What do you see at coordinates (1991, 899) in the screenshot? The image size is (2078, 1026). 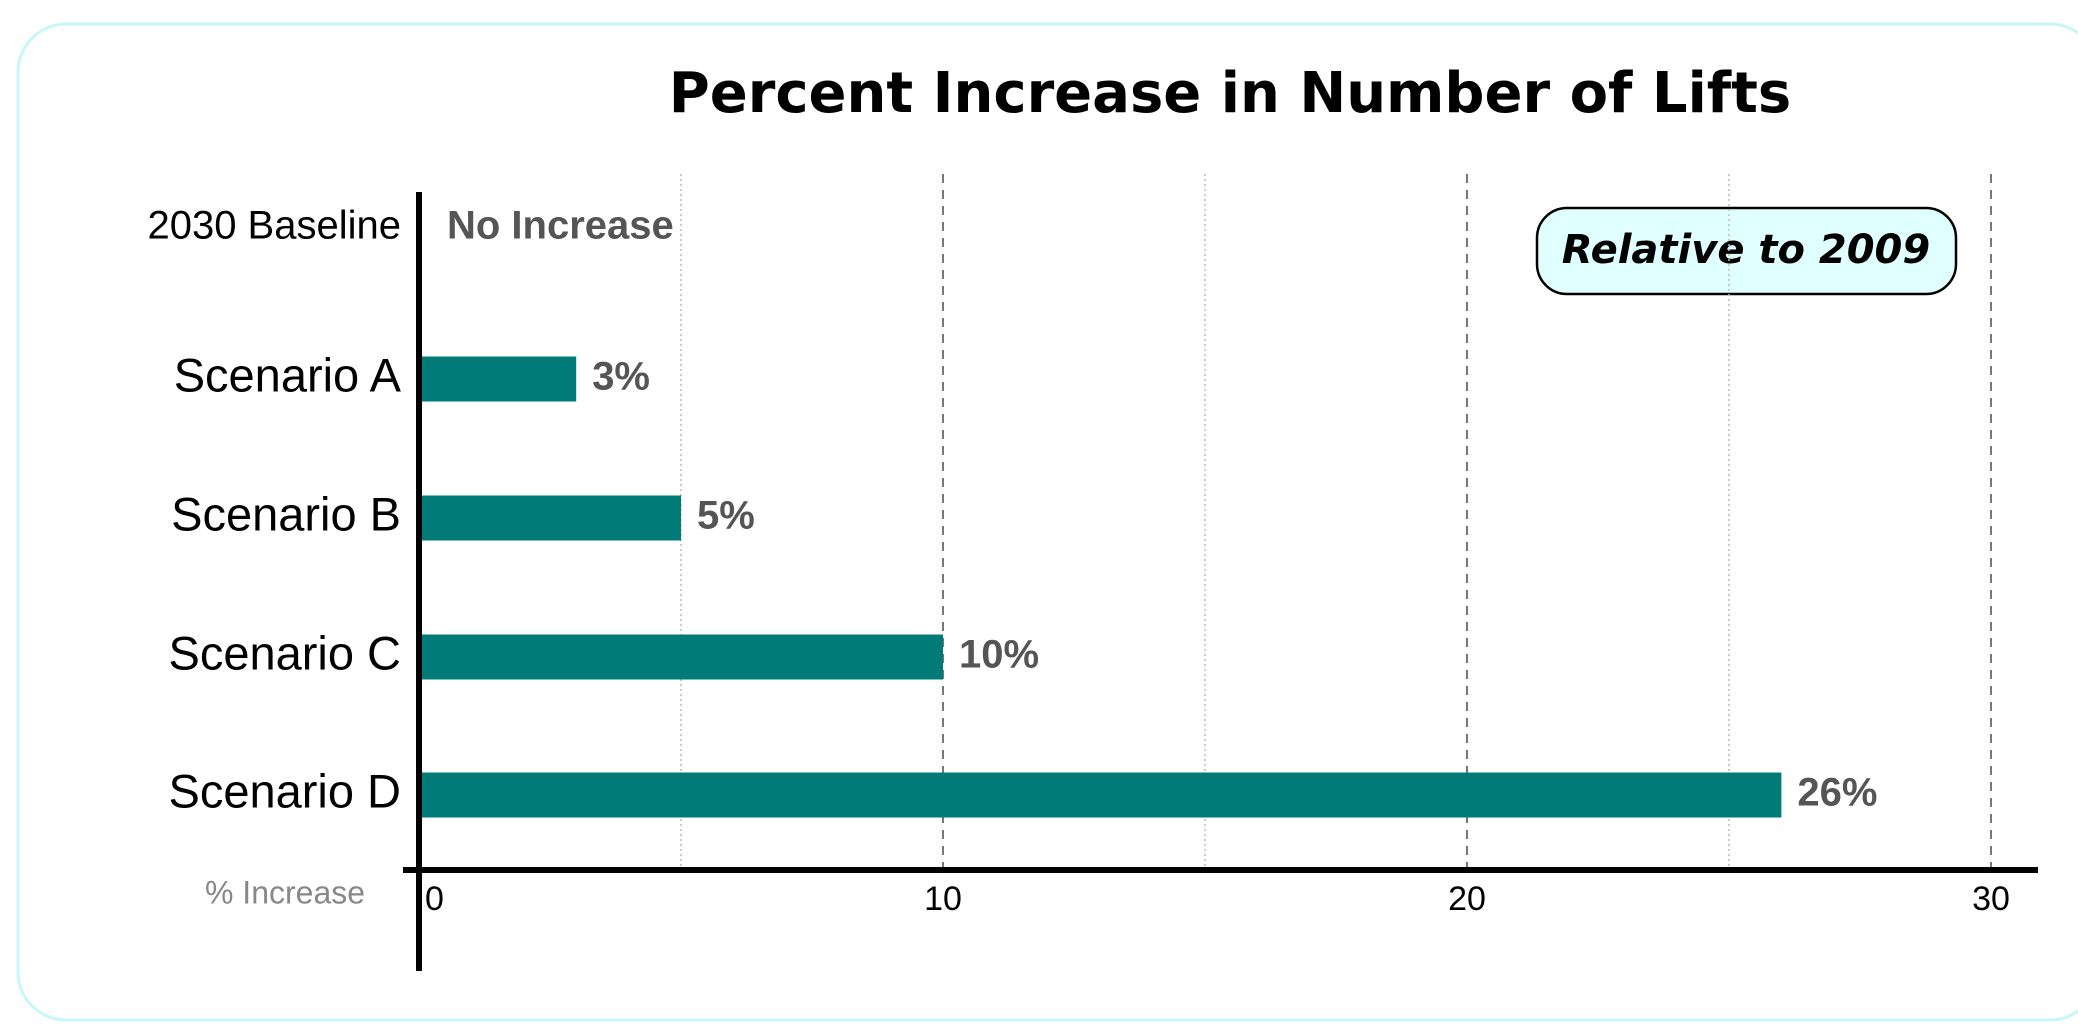 I see `x-tick-label: 30` at bounding box center [1991, 899].